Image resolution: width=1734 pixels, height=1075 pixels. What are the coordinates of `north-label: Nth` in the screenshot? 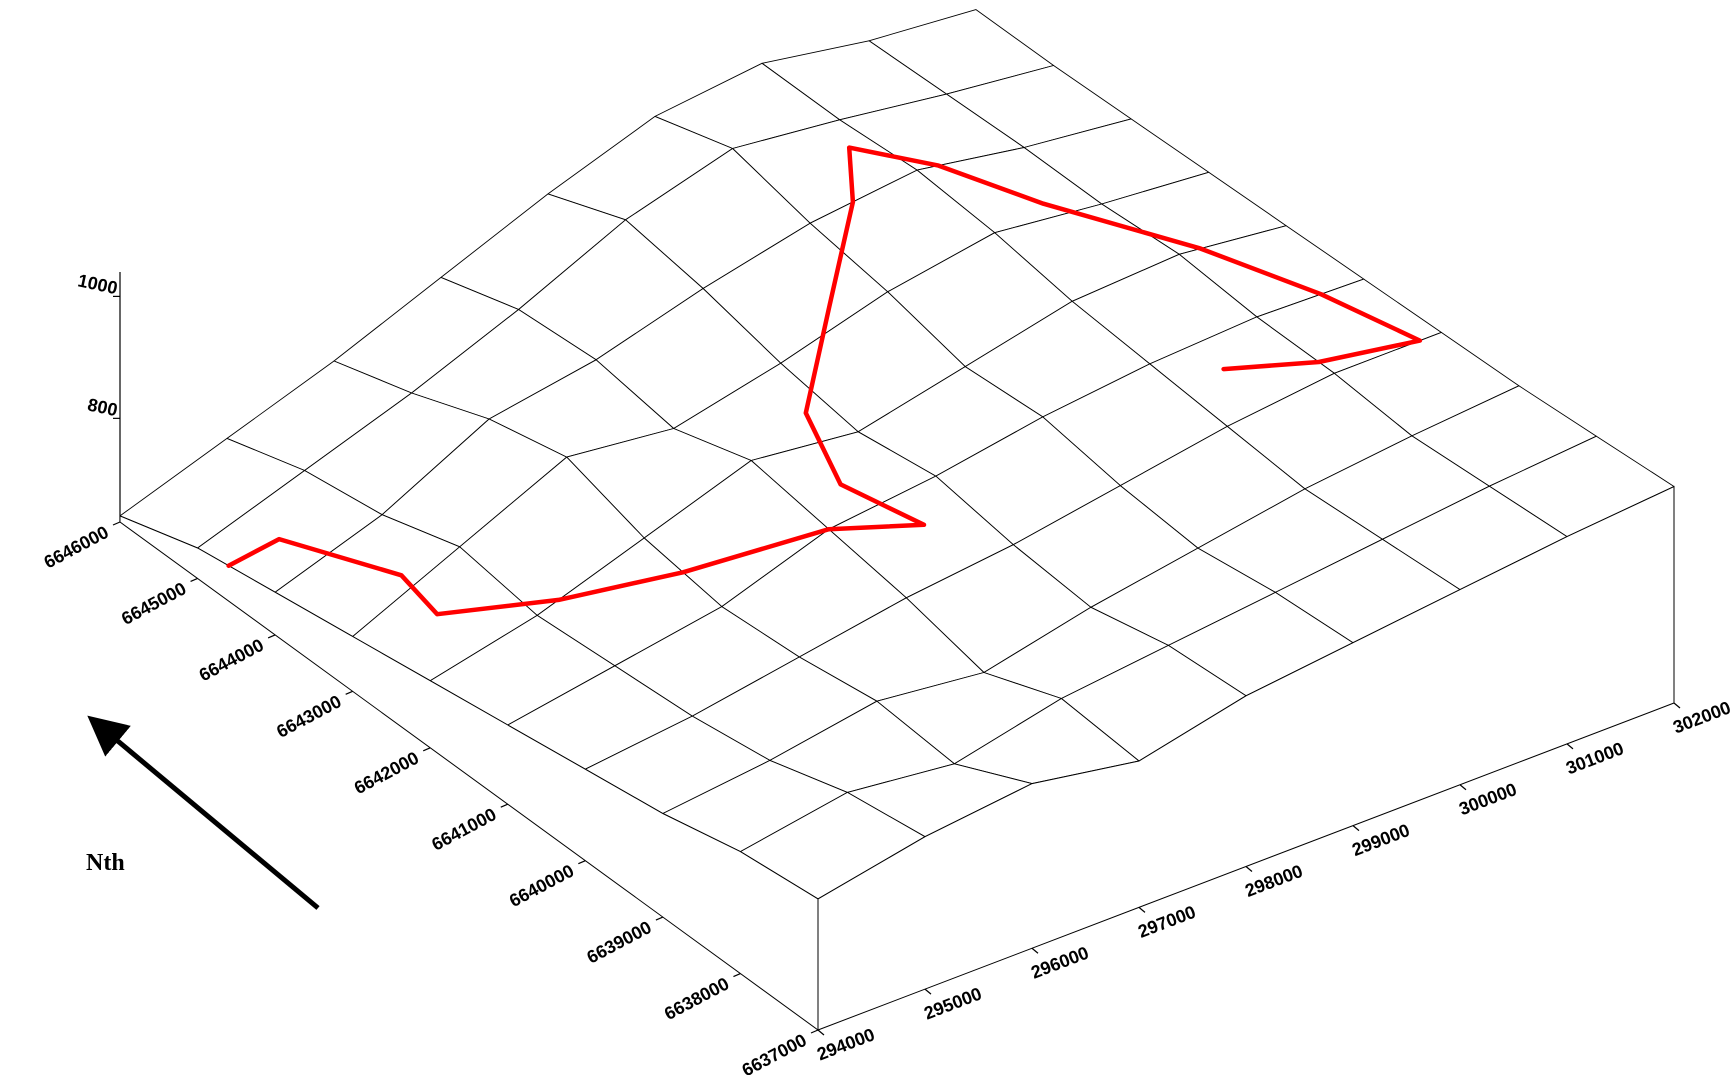 It's located at (105, 863).